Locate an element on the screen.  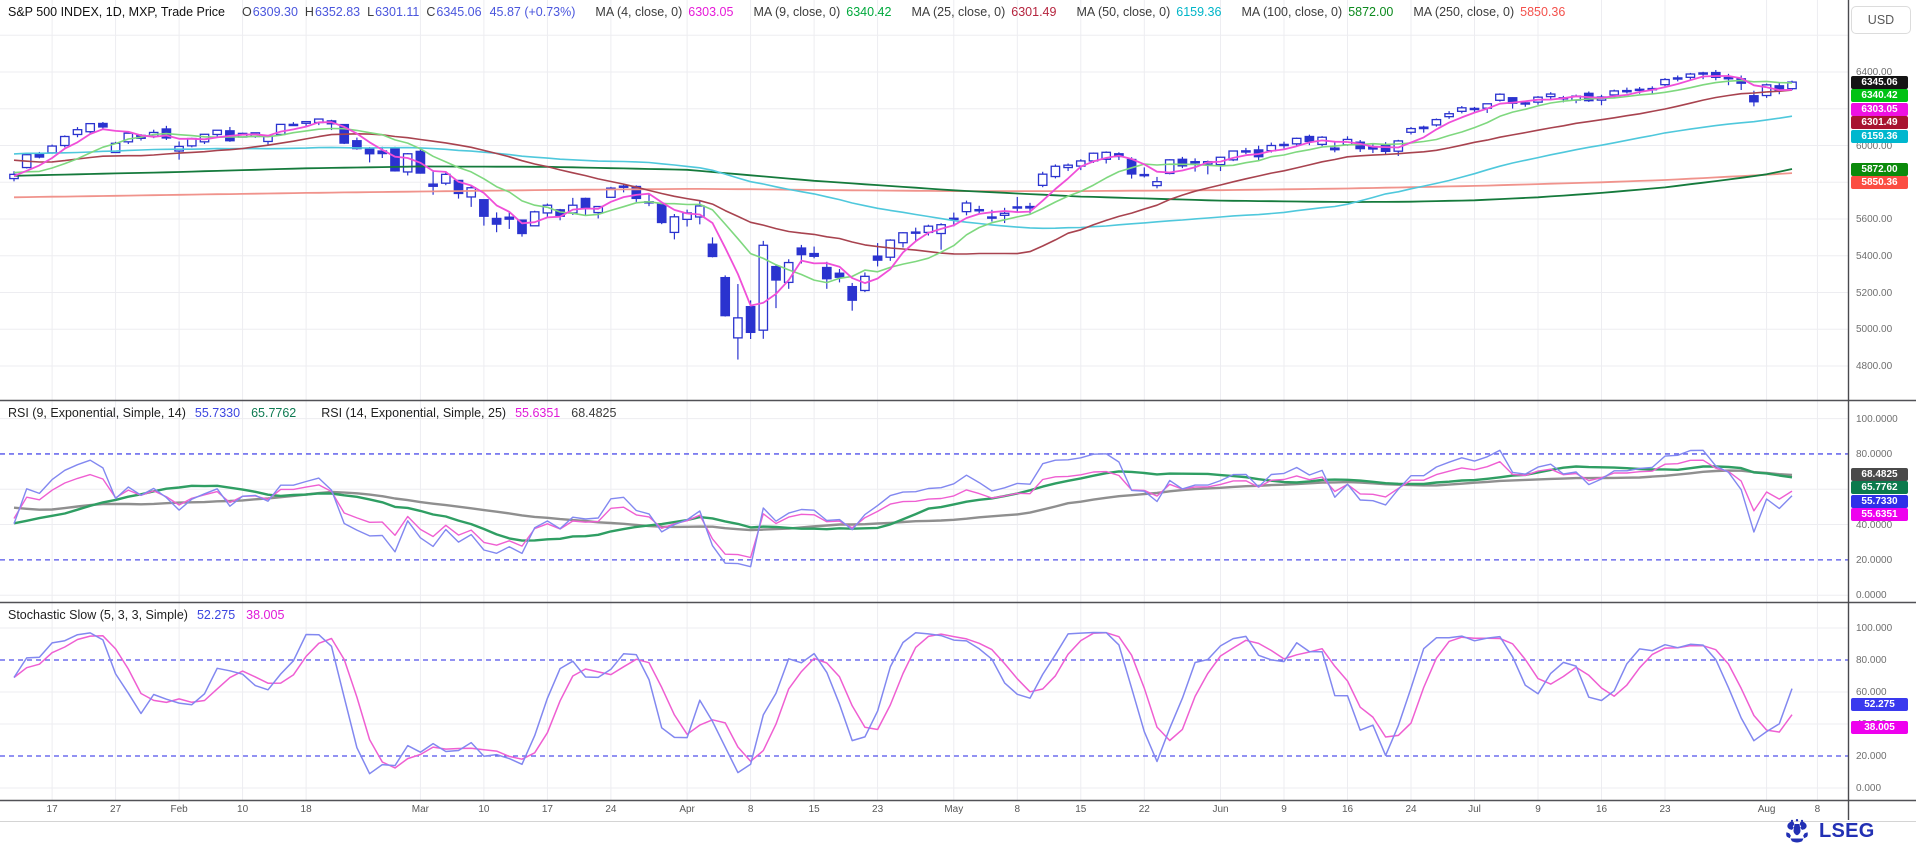
ma-legend-value: 6159.36 is located at coordinates (1199, 12).